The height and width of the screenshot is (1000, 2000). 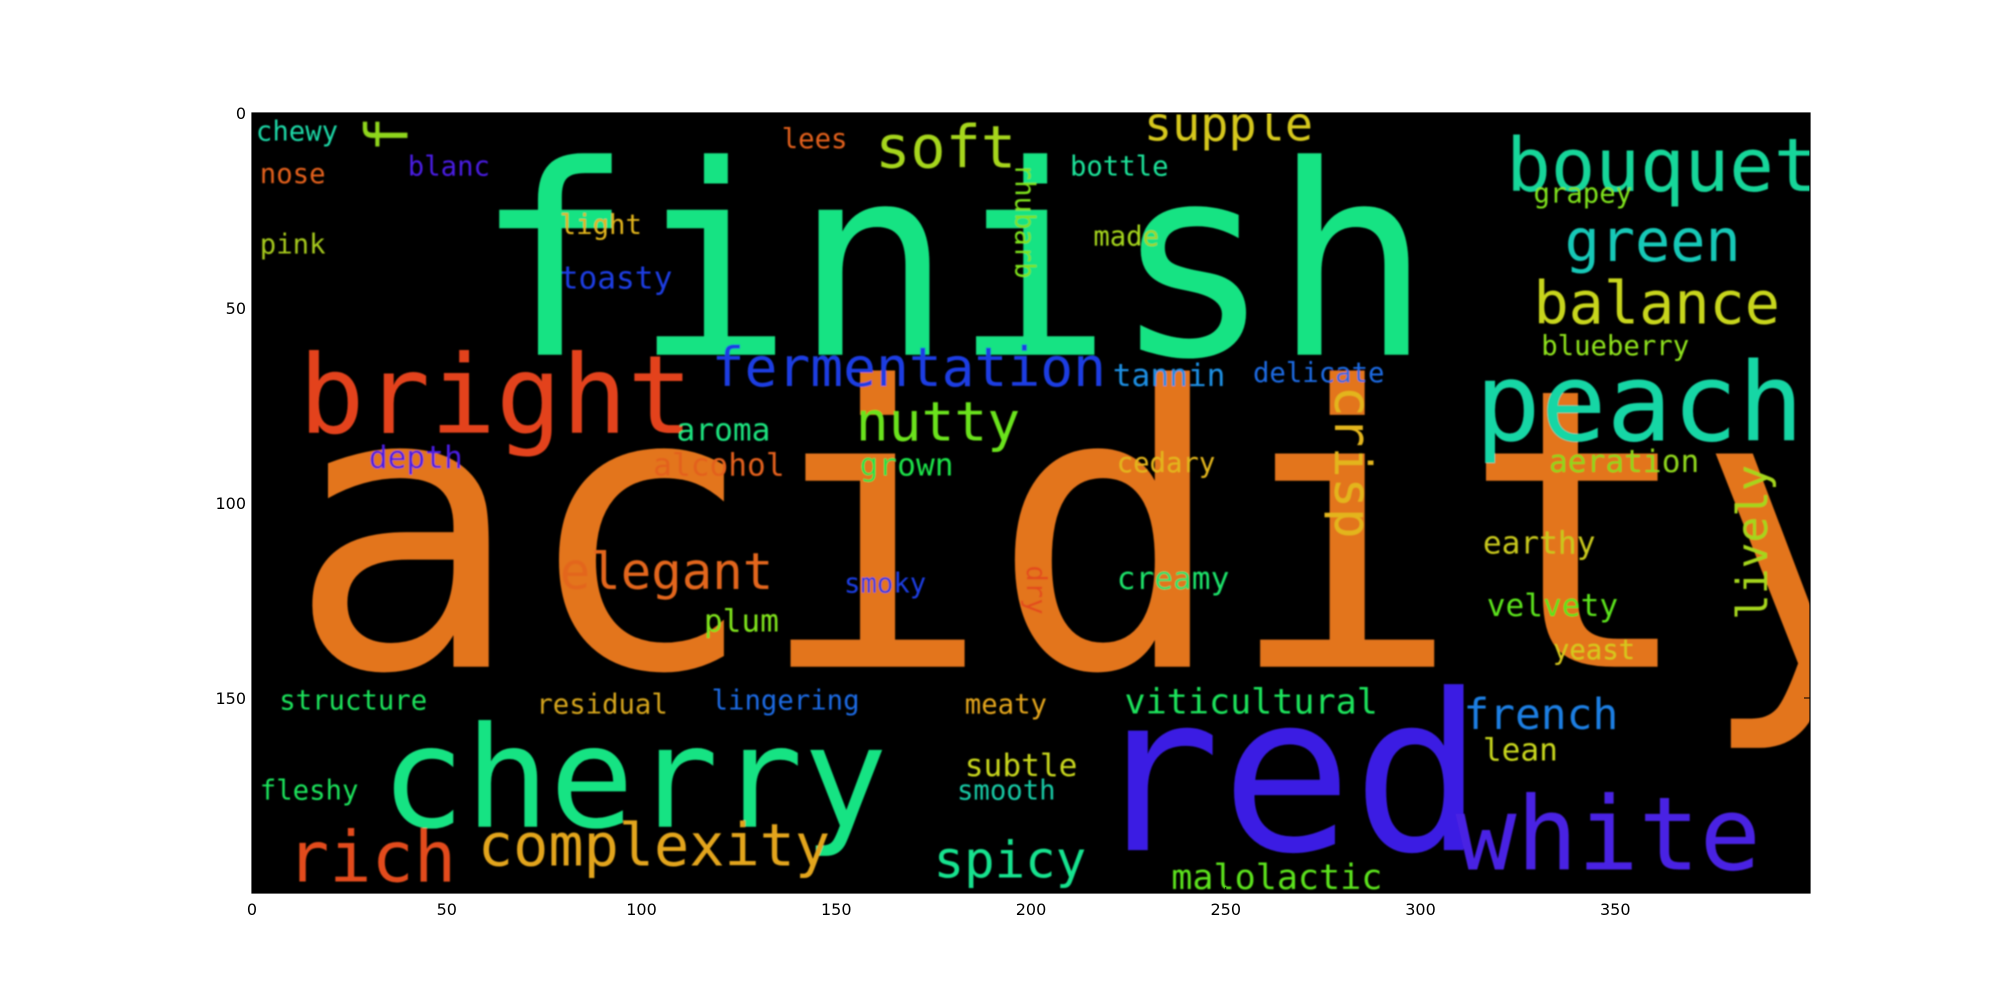 What do you see at coordinates (953, 263) in the screenshot?
I see `word-finish: finish` at bounding box center [953, 263].